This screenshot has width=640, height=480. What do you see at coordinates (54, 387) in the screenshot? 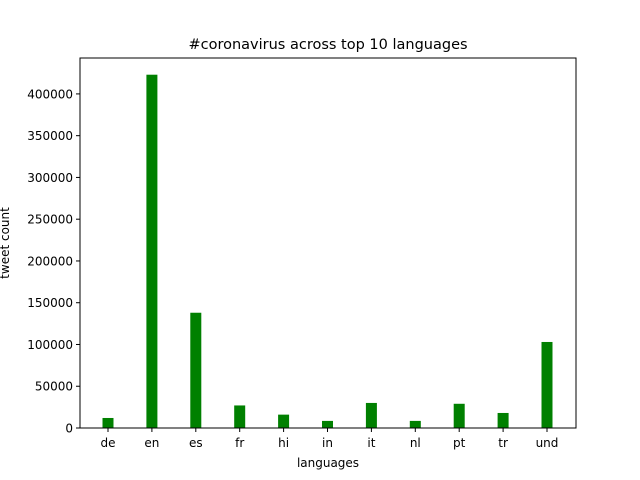
I see `y-tick-label: 50000` at bounding box center [54, 387].